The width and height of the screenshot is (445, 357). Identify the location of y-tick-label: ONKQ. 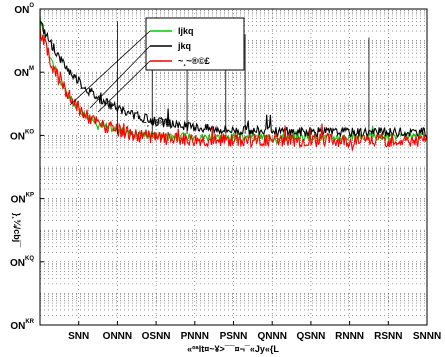
(22, 262).